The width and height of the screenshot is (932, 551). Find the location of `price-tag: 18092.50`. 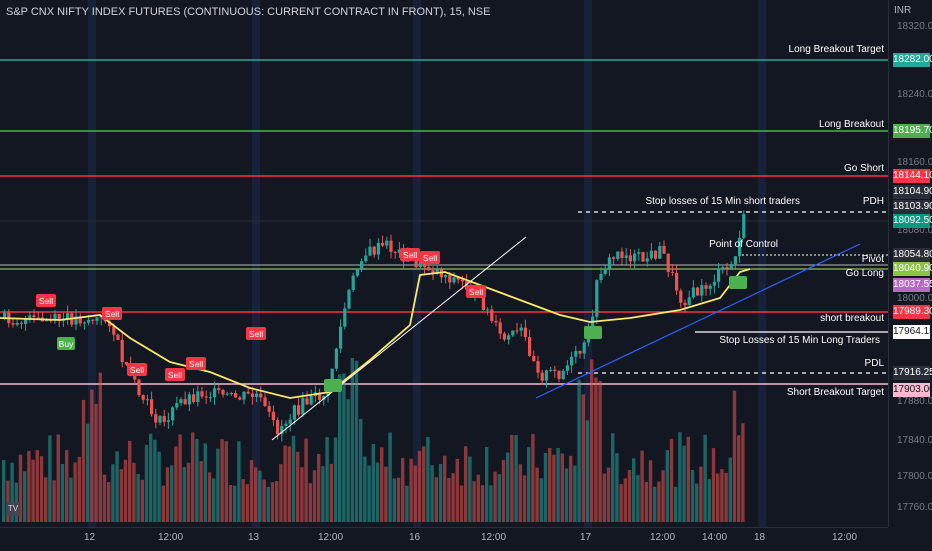

price-tag: 18092.50 is located at coordinates (912, 221).